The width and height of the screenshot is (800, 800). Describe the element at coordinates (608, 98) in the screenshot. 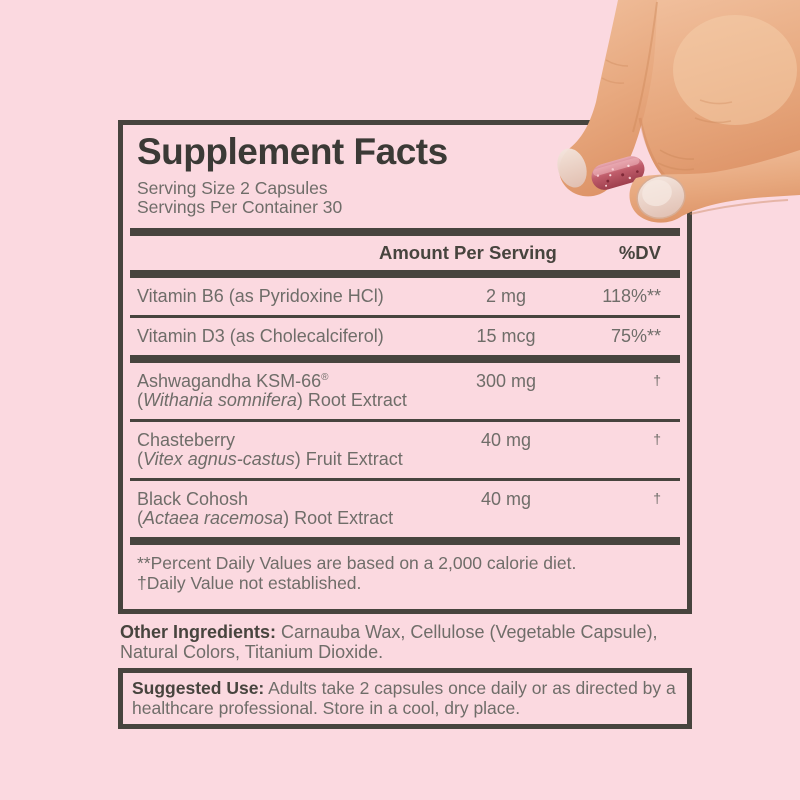

I see `index-finger` at that location.